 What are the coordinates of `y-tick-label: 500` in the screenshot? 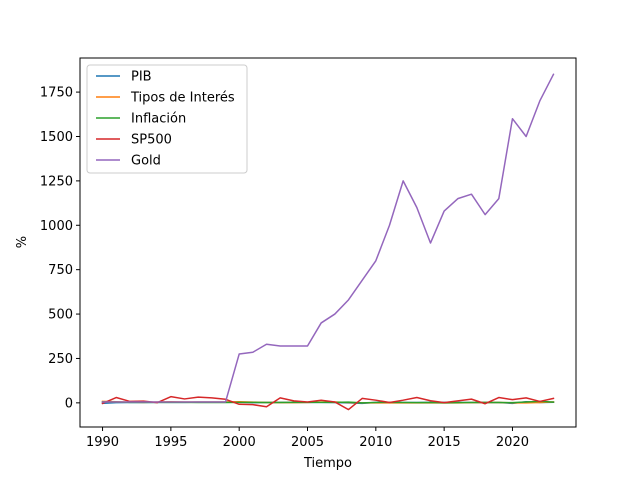 It's located at (60, 315).